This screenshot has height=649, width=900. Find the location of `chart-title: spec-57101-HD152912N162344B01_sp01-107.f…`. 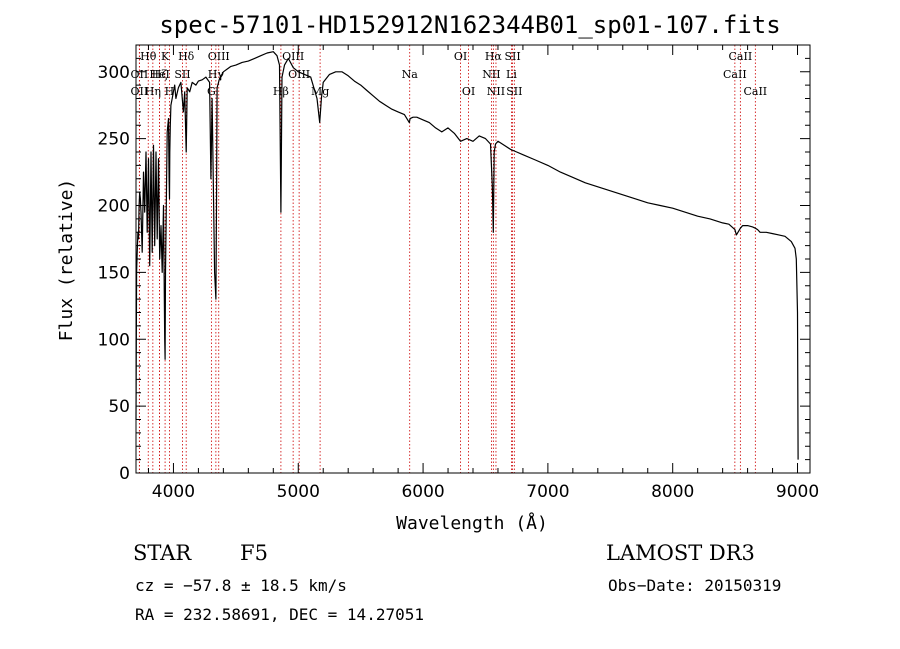

chart-title: spec-57101-HD152912N162344B01_sp01-107.f… is located at coordinates (469, 25).